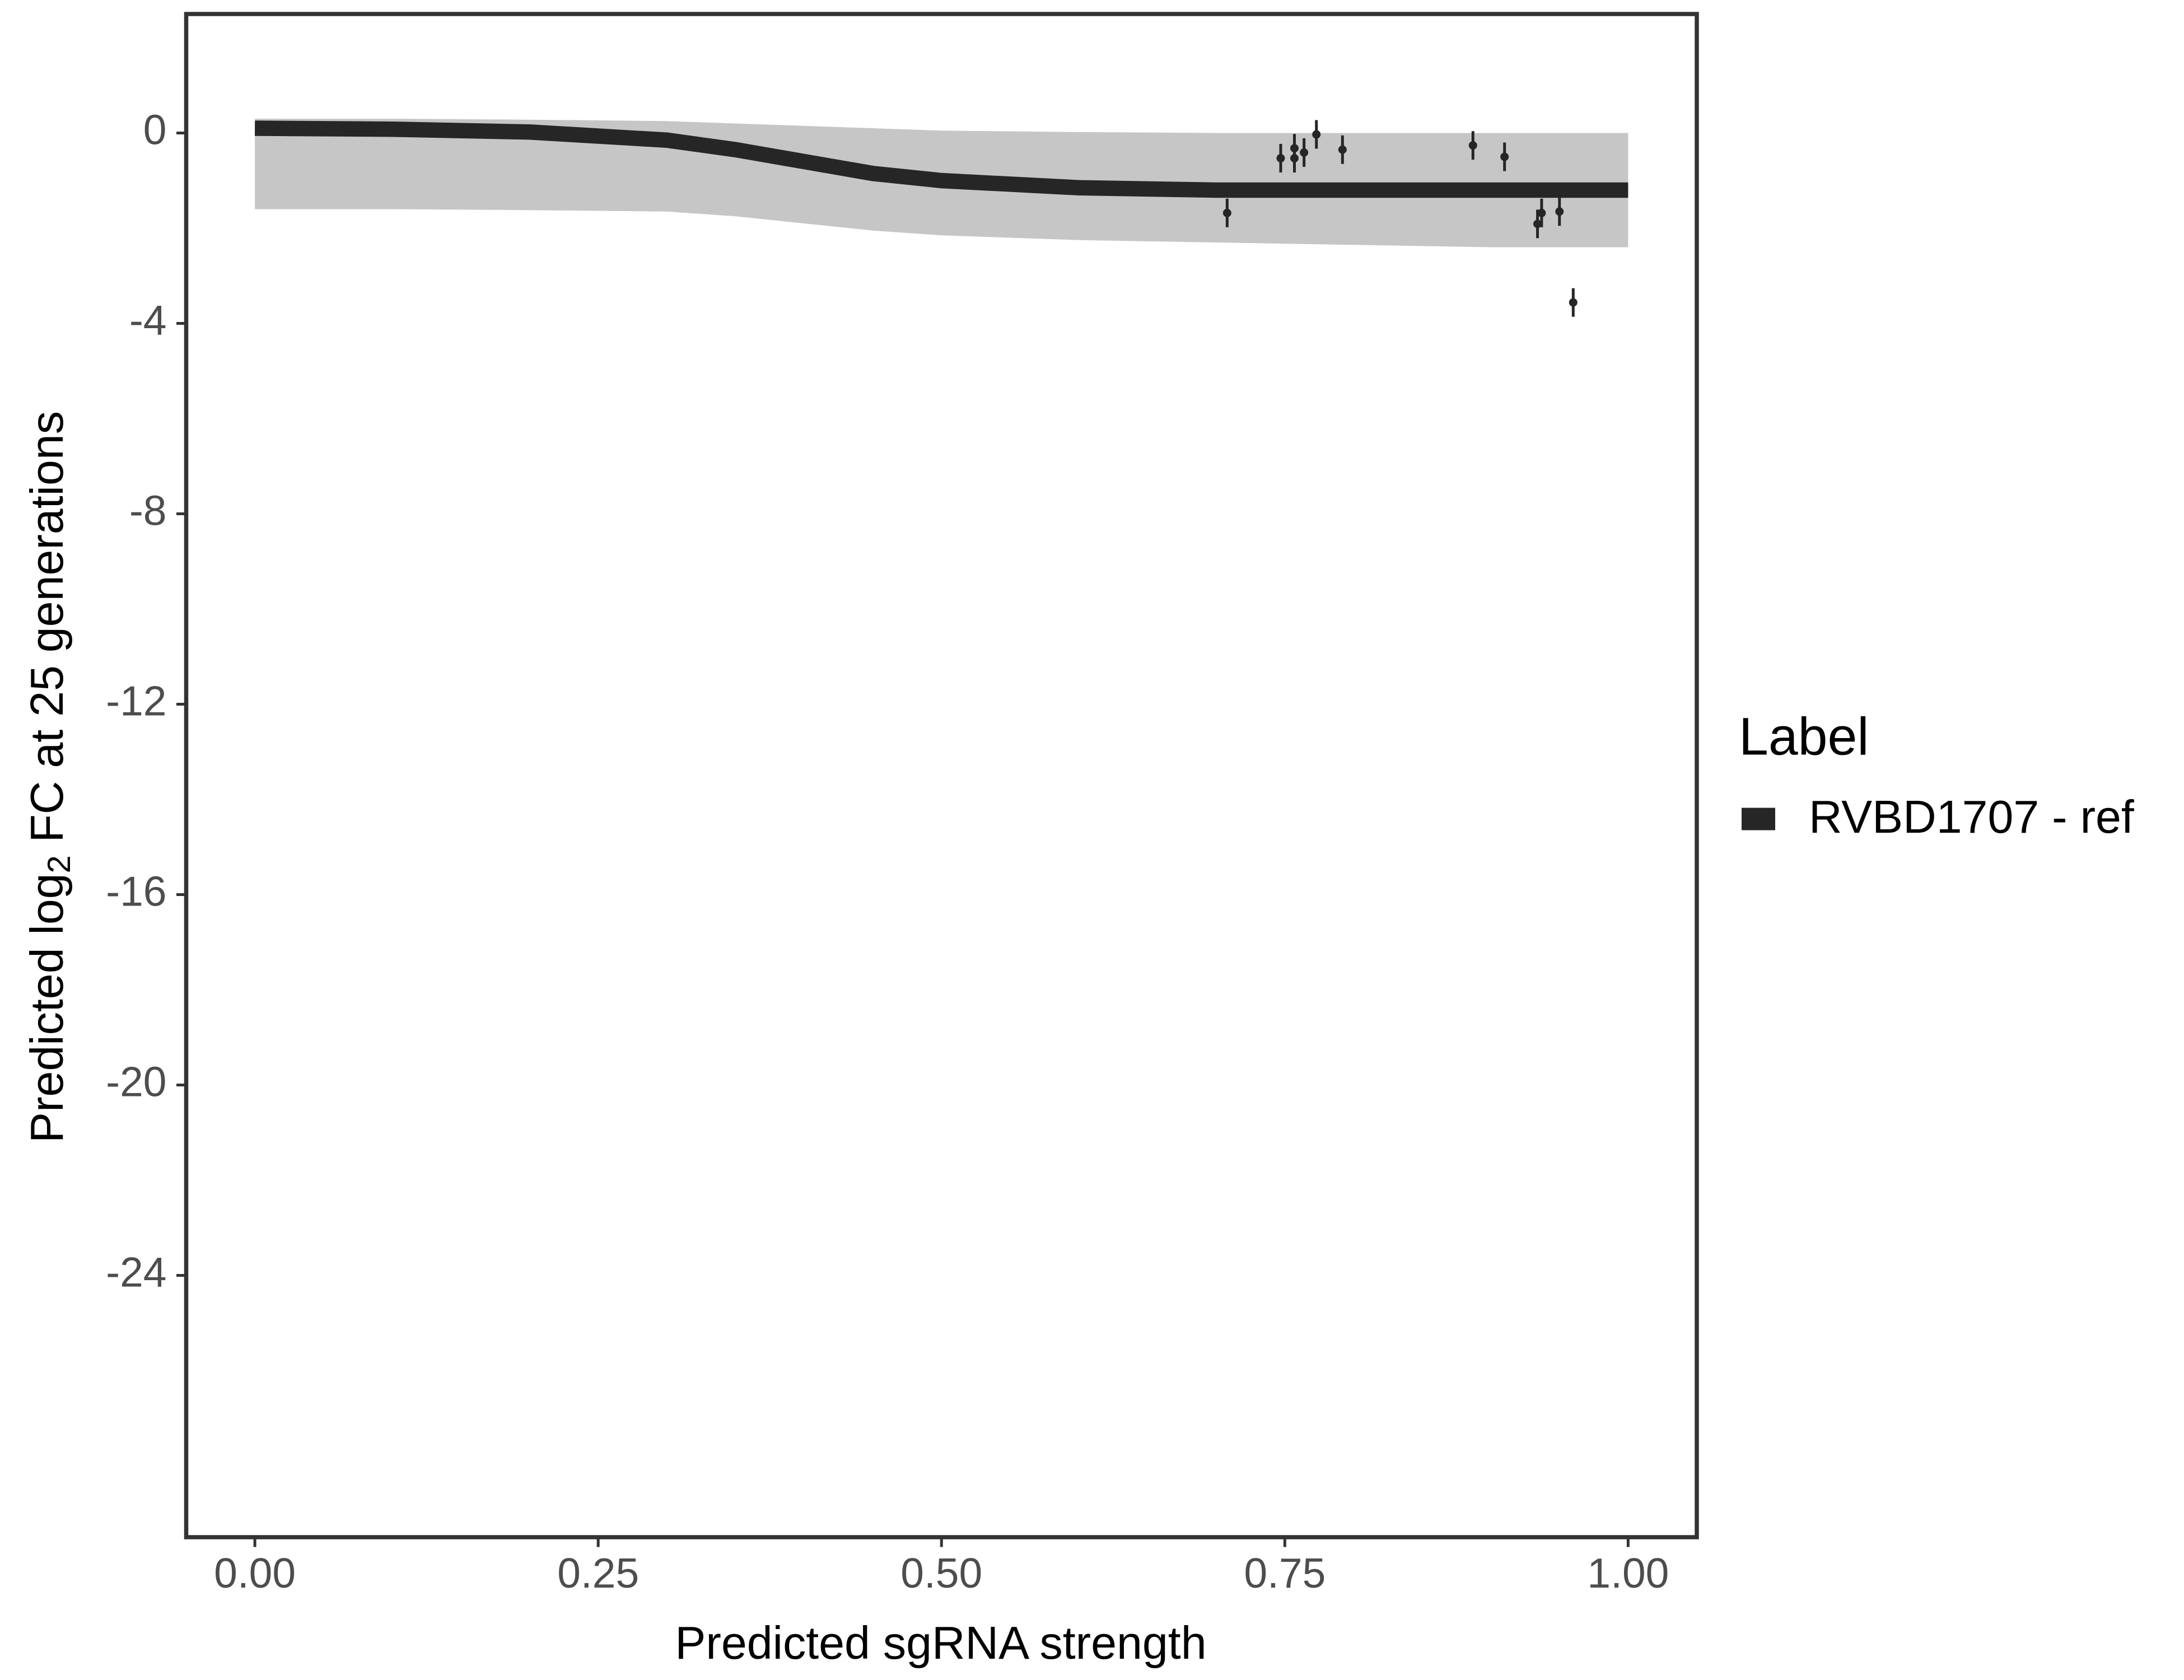  Describe the element at coordinates (941, 1574) in the screenshot. I see `x-tick-label: 0.50` at that location.